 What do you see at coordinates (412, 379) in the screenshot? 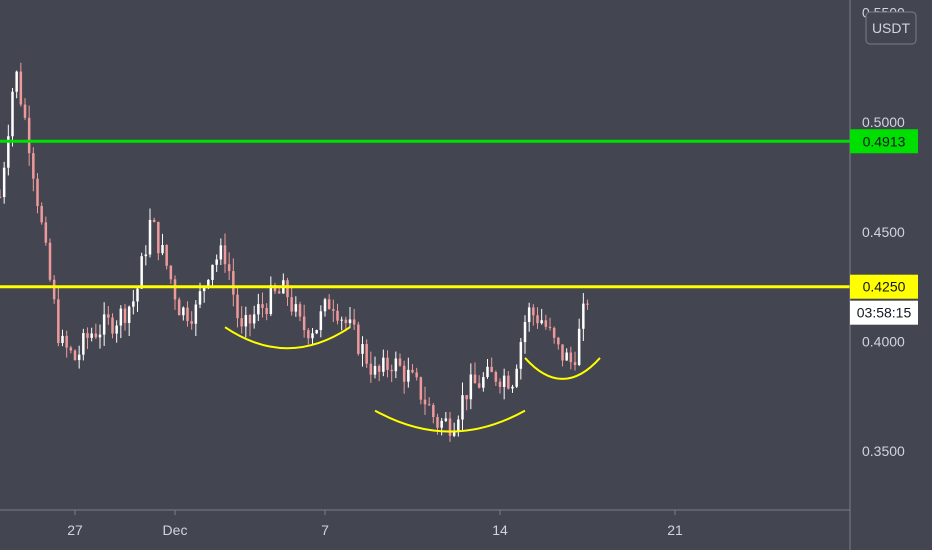
I see `pattern-arcs` at bounding box center [412, 379].